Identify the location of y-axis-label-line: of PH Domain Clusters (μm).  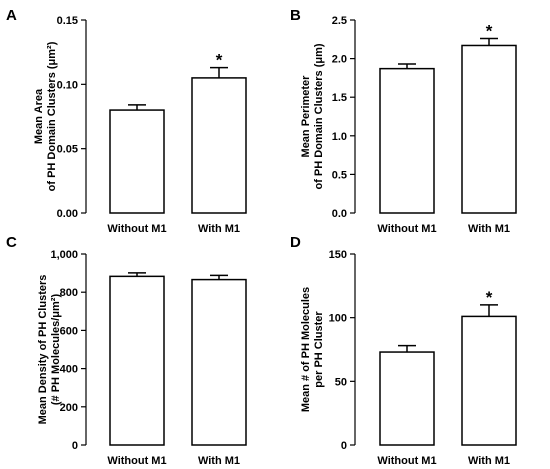
(319, 116).